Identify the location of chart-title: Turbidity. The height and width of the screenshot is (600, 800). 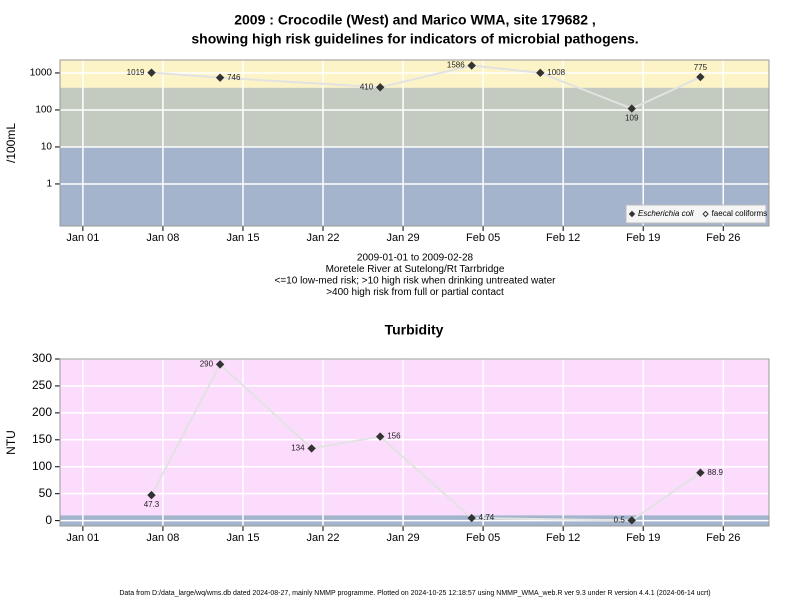
(414, 330).